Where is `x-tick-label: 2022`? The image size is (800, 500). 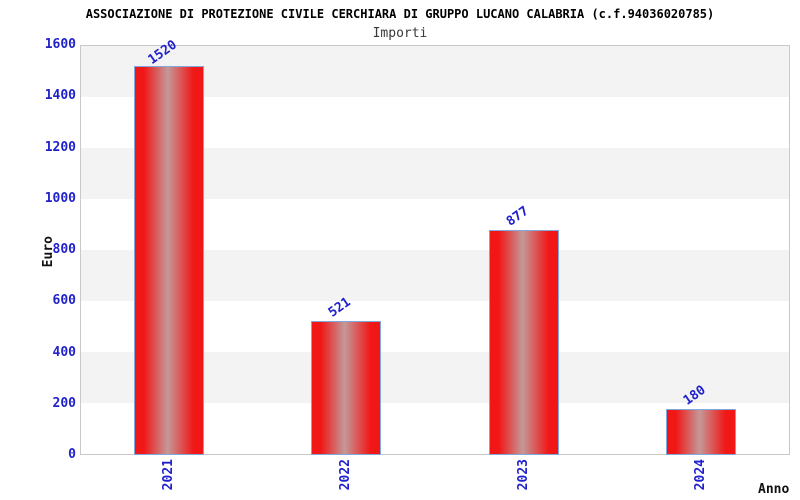
x-tick-label: 2022 is located at coordinates (346, 475).